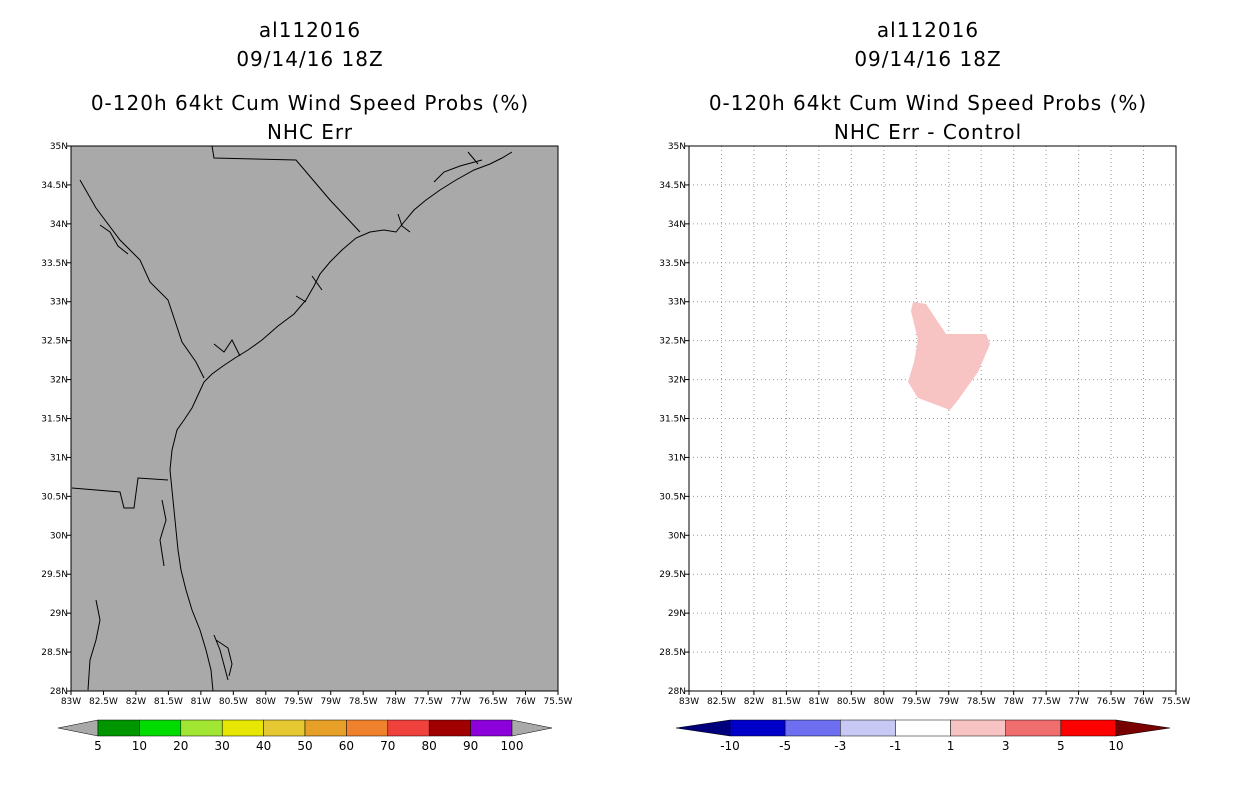  What do you see at coordinates (840, 746) in the screenshot?
I see `colorbar-label: -3` at bounding box center [840, 746].